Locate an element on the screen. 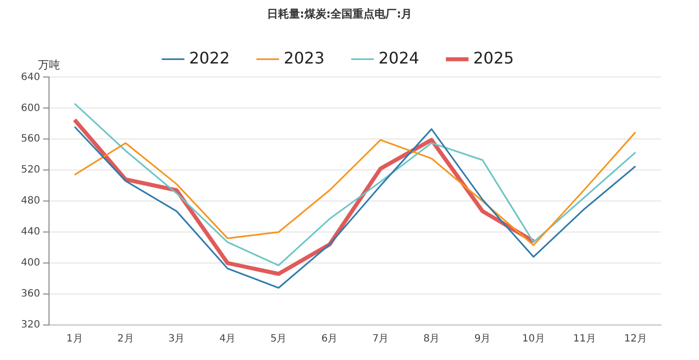 The width and height of the screenshot is (699, 360). y-tick-label: 320 is located at coordinates (30, 325).